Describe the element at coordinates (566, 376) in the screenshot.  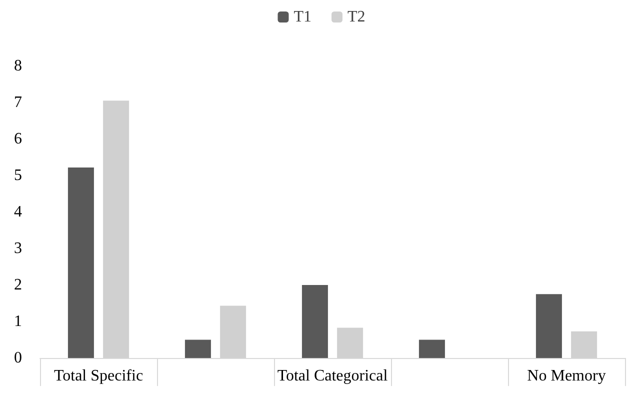
I see `x-tick-label: No Memory` at that location.